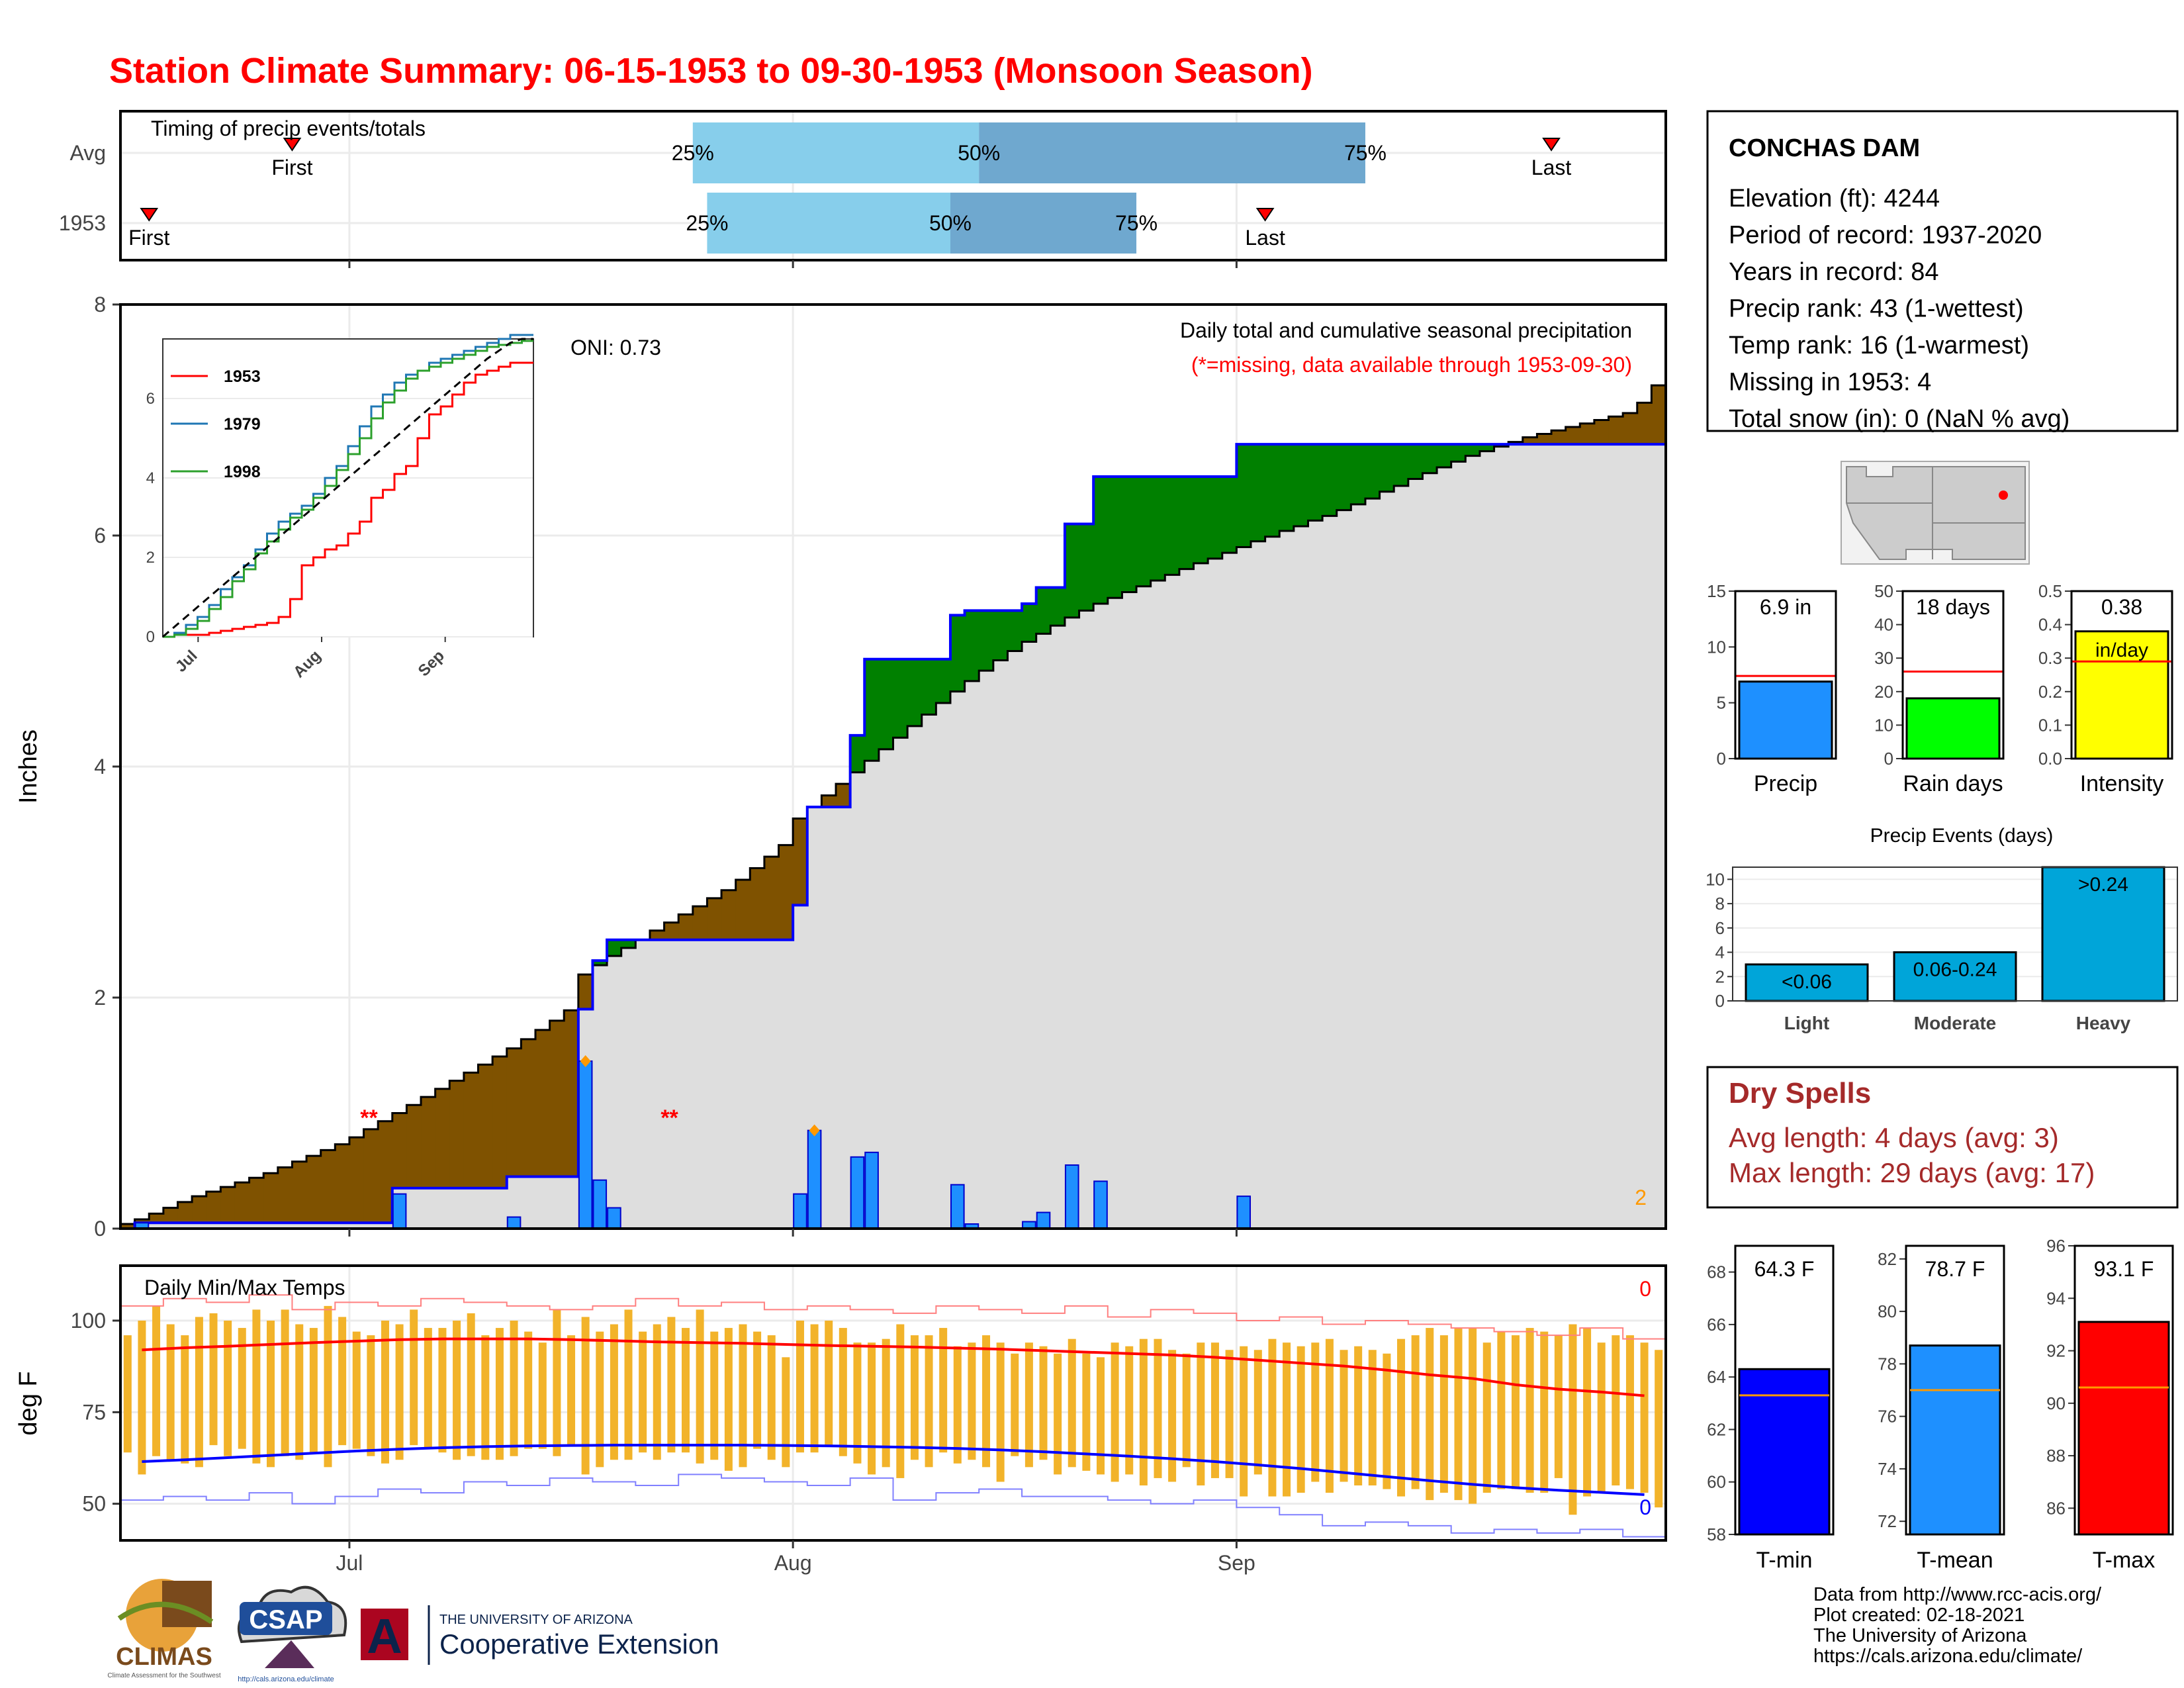 This screenshot has width=2184, height=1688. I want to click on inset-legend-label-2: 1998, so click(242, 472).